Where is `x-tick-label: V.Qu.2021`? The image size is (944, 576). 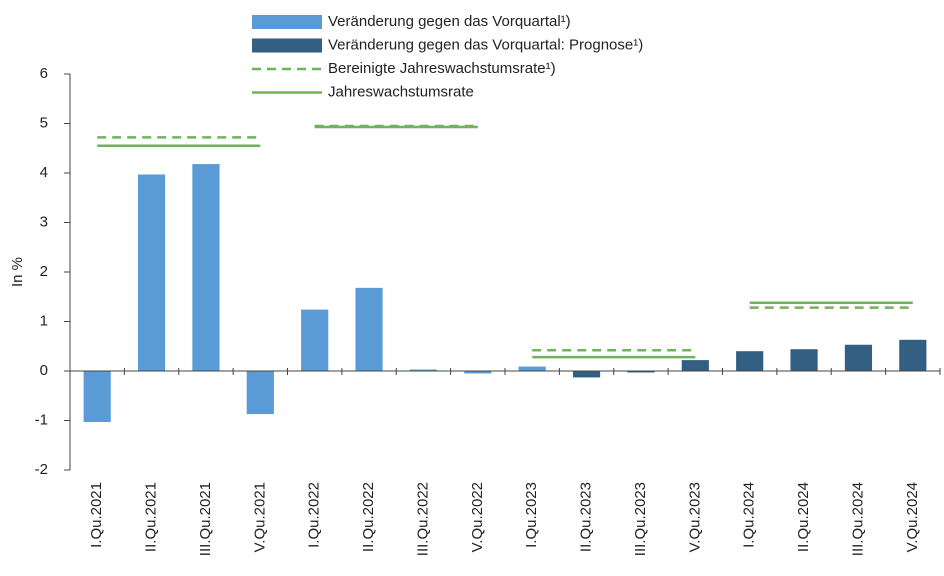
x-tick-label: V.Qu.2021 is located at coordinates (259, 517).